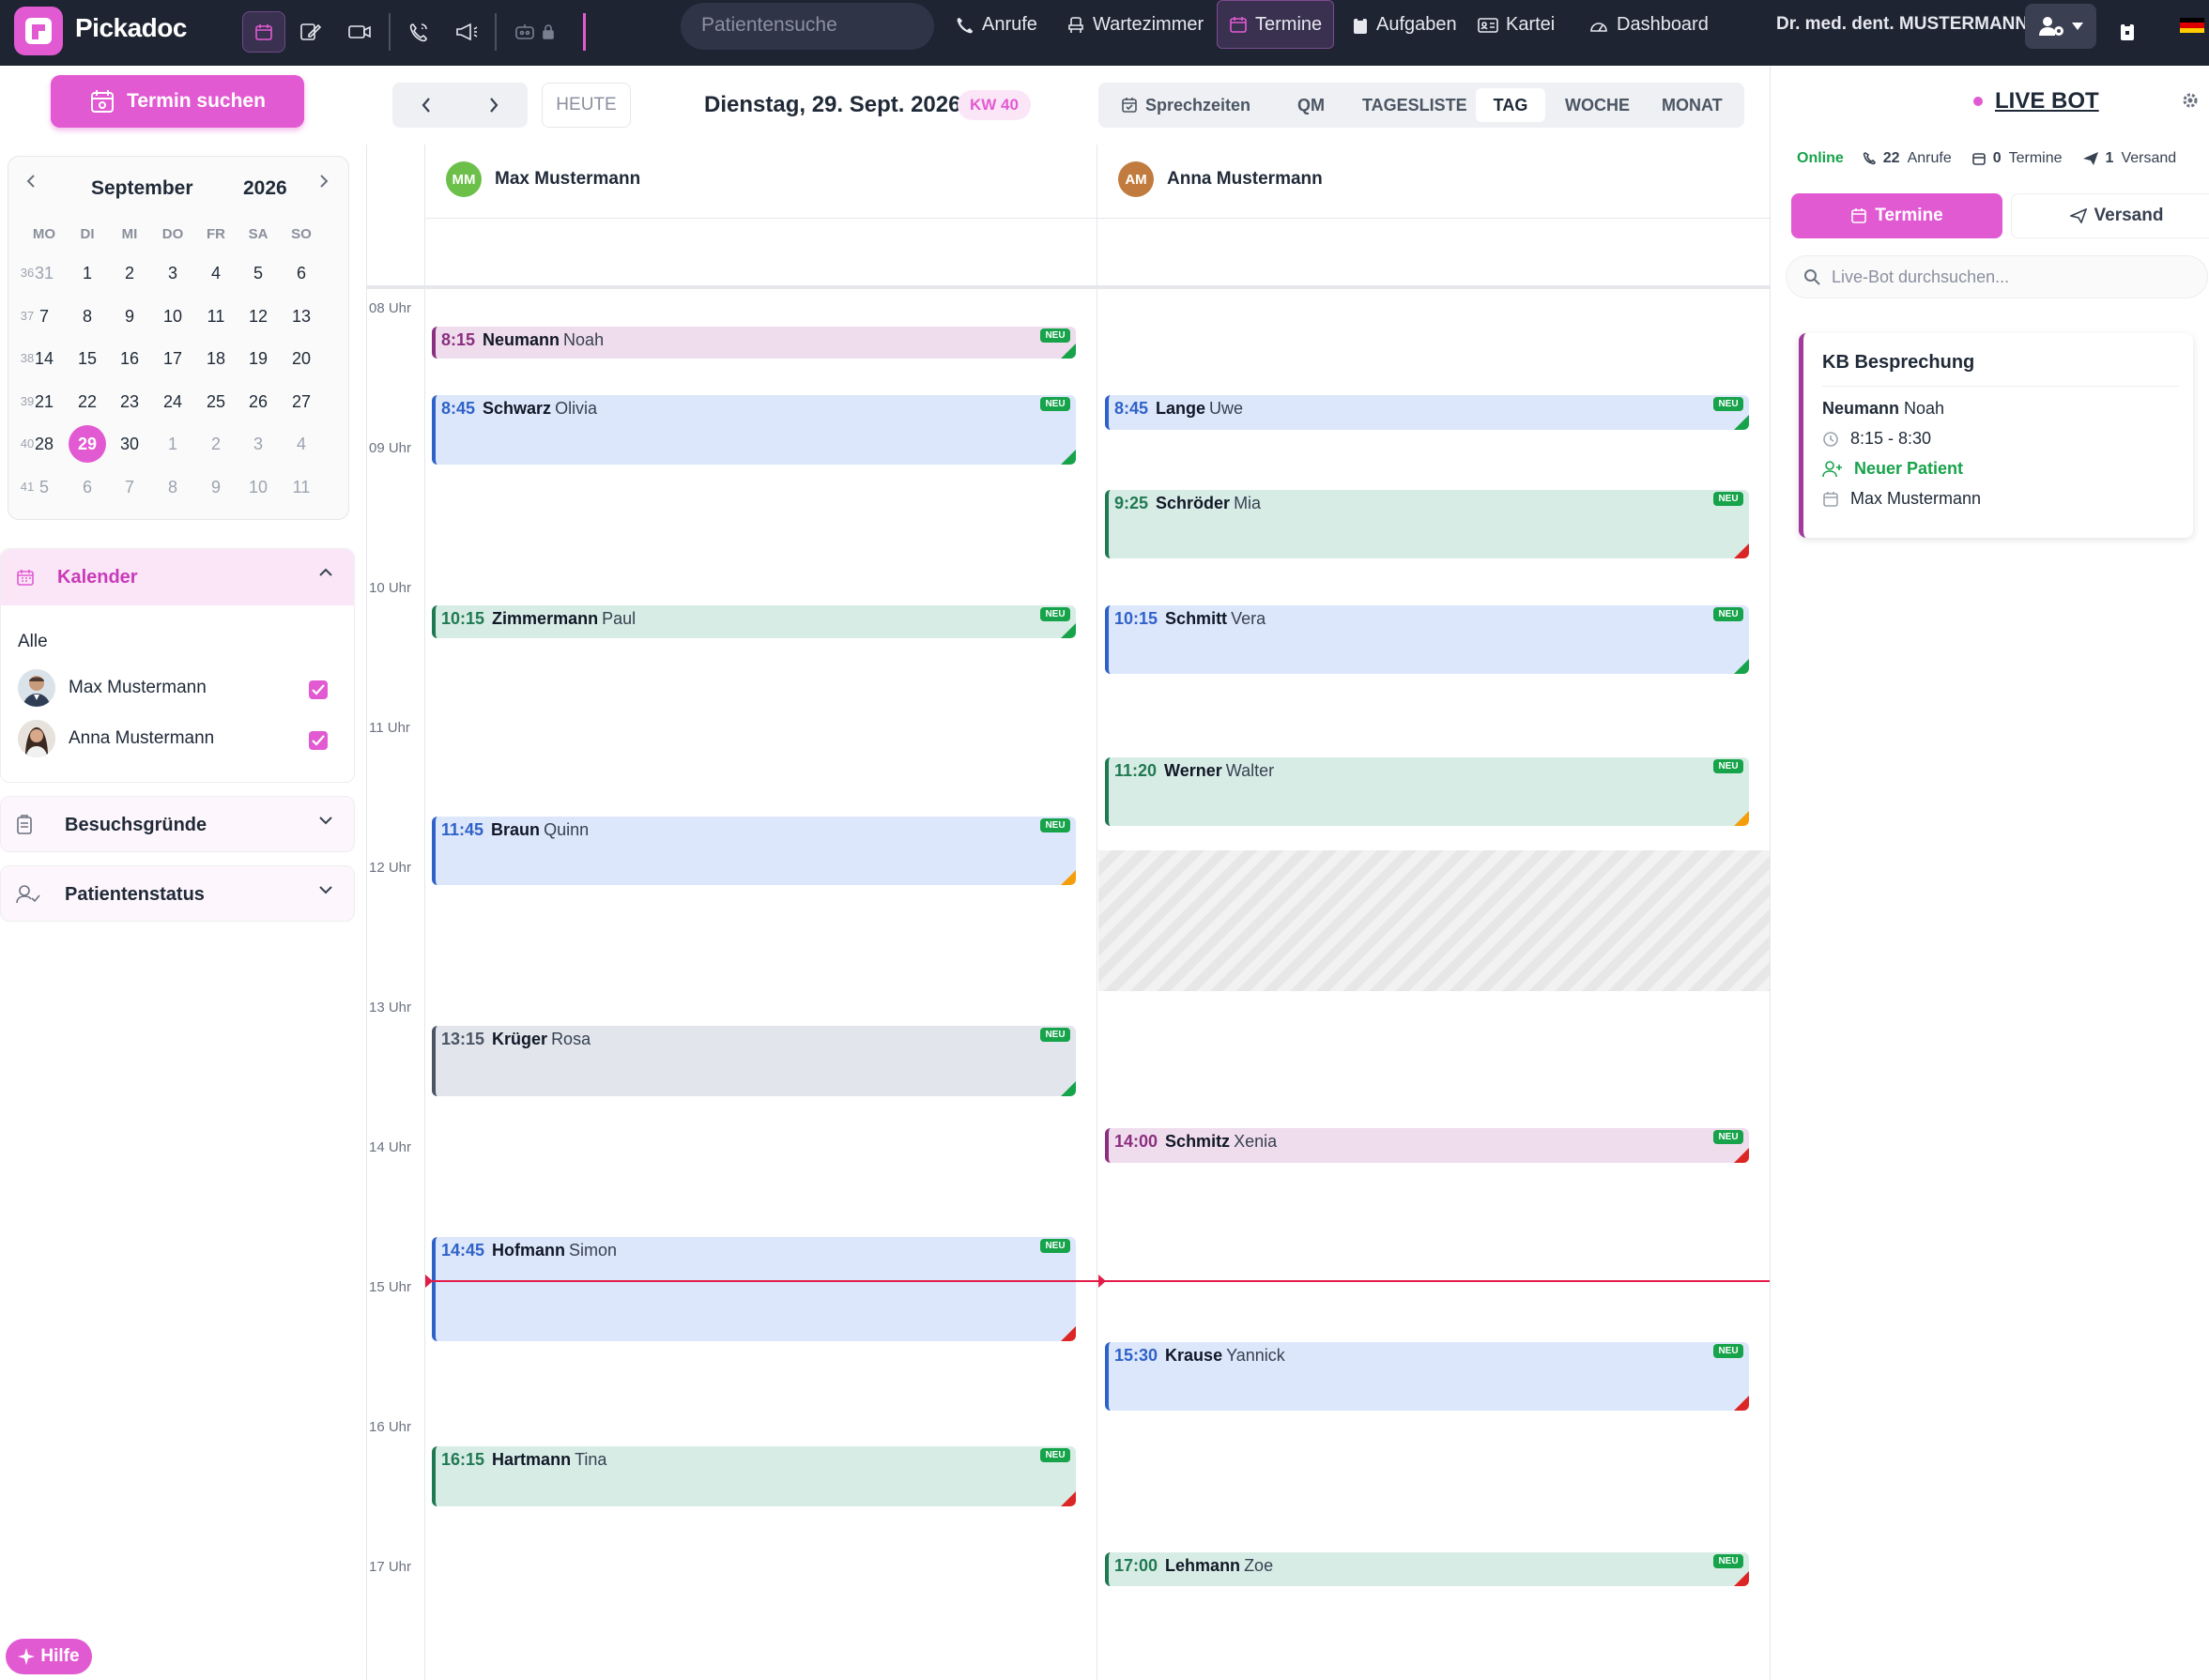  Describe the element at coordinates (754, 851) in the screenshot. I see `appointment: 11:45 Braun Quinn NEU` at that location.